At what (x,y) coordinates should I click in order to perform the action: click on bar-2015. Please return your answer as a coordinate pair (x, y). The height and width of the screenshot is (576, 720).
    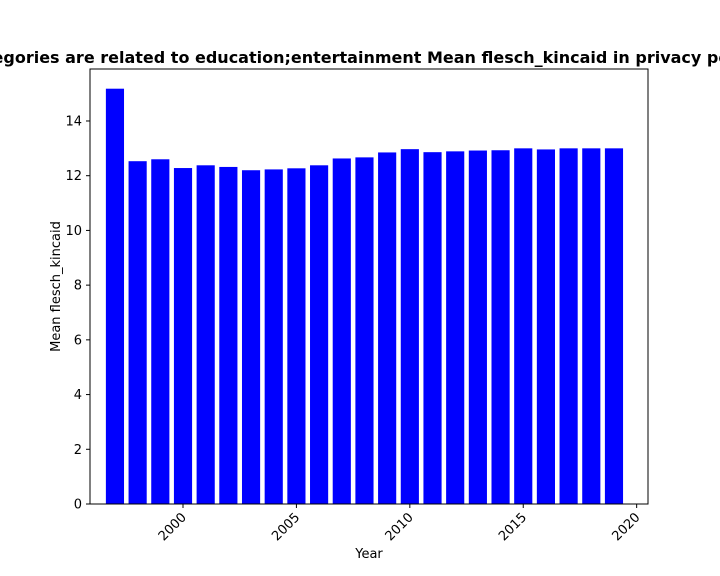
    Looking at the image, I should click on (523, 326).